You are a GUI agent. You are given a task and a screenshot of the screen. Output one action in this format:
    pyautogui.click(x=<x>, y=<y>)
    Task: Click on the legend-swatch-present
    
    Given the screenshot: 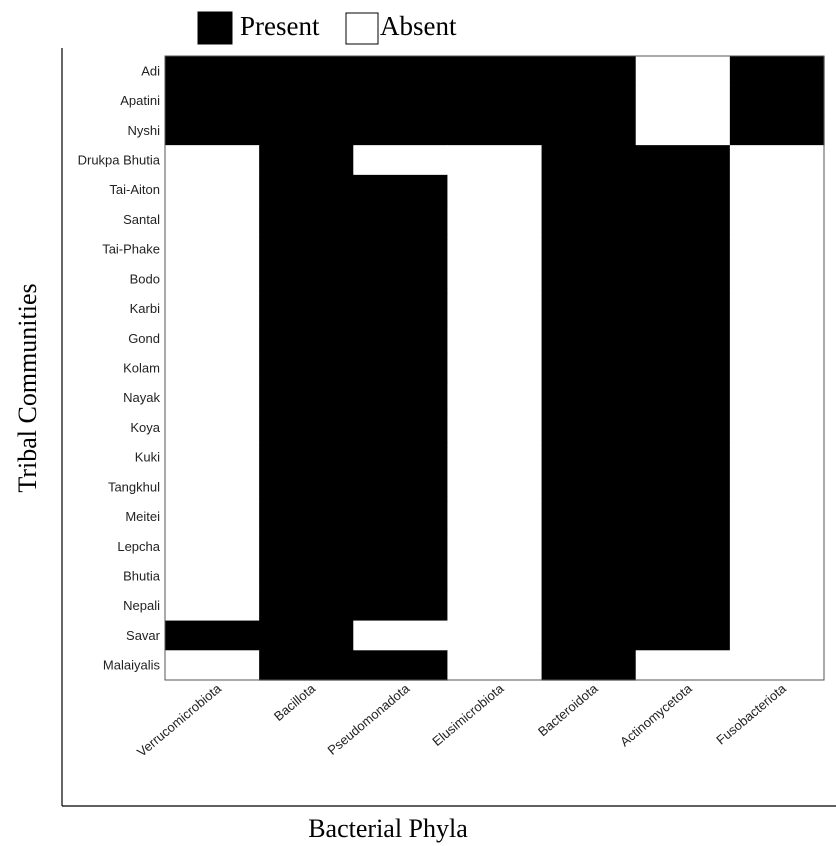 What is the action you would take?
    pyautogui.click(x=215, y=28)
    